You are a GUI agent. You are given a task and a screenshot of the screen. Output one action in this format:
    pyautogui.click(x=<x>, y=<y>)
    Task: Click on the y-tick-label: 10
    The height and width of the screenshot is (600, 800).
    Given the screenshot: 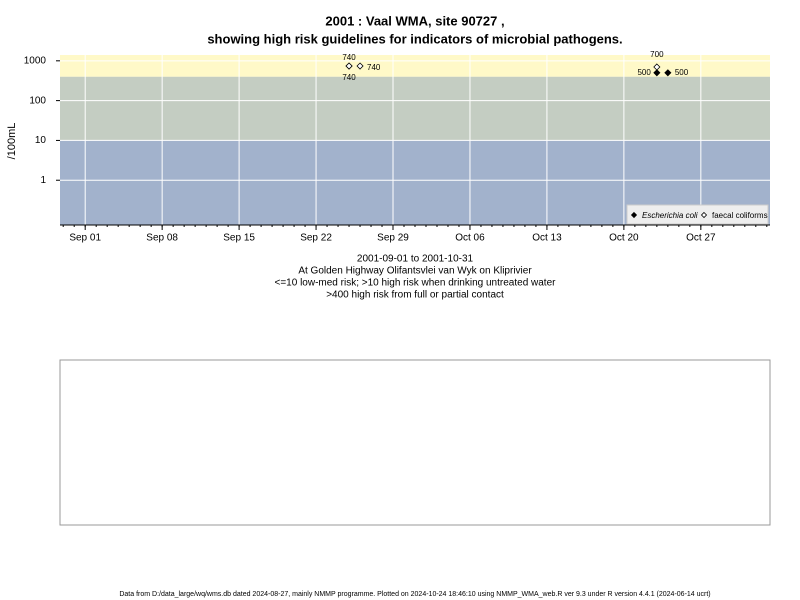 What is the action you would take?
    pyautogui.click(x=41, y=140)
    